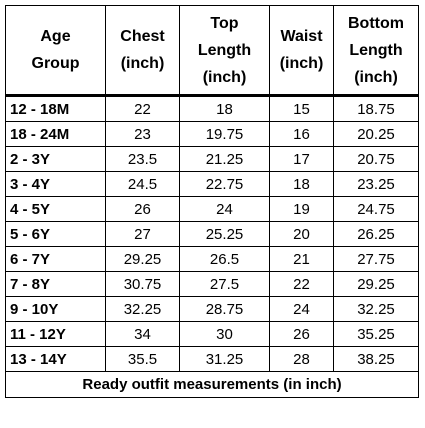 Image resolution: width=425 pixels, height=428 pixels. What do you see at coordinates (376, 334) in the screenshot?
I see `bottom-length-cell: 35.25` at bounding box center [376, 334].